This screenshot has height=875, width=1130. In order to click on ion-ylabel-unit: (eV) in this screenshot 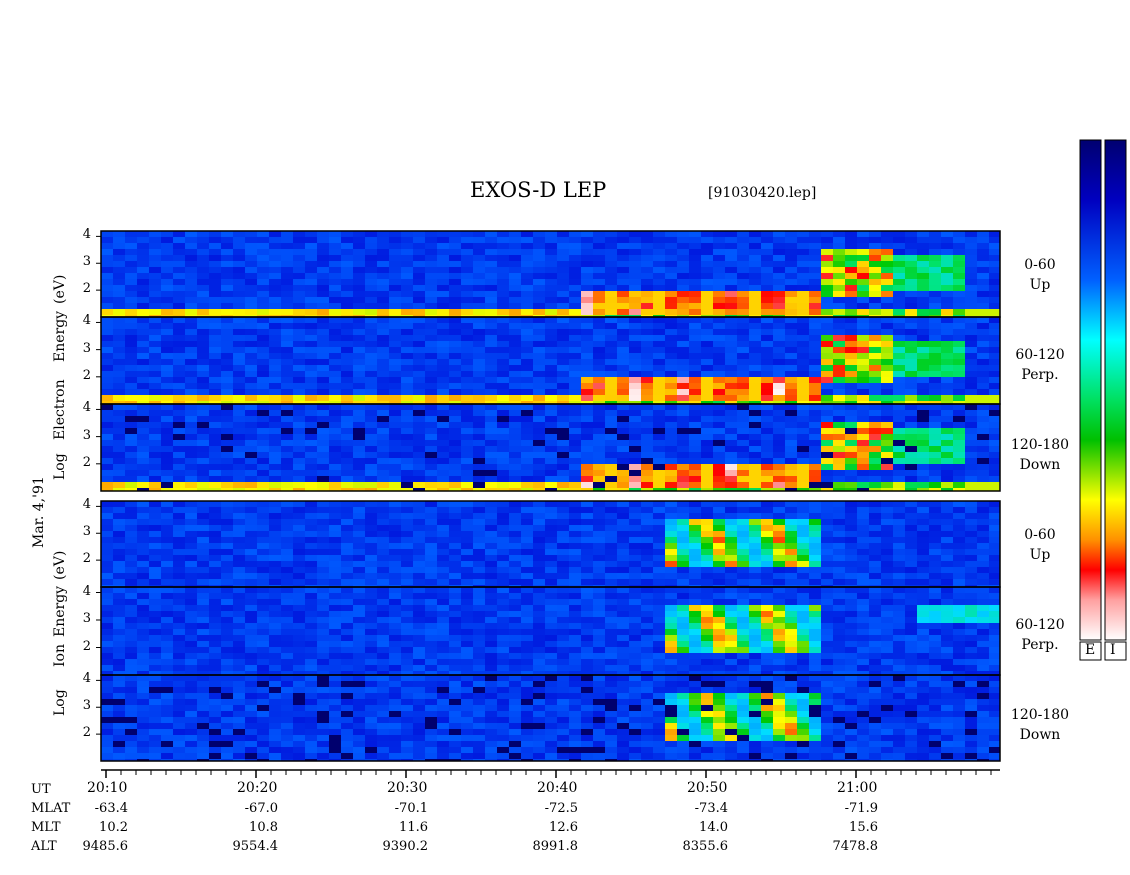, I will do `click(60, 565)`.